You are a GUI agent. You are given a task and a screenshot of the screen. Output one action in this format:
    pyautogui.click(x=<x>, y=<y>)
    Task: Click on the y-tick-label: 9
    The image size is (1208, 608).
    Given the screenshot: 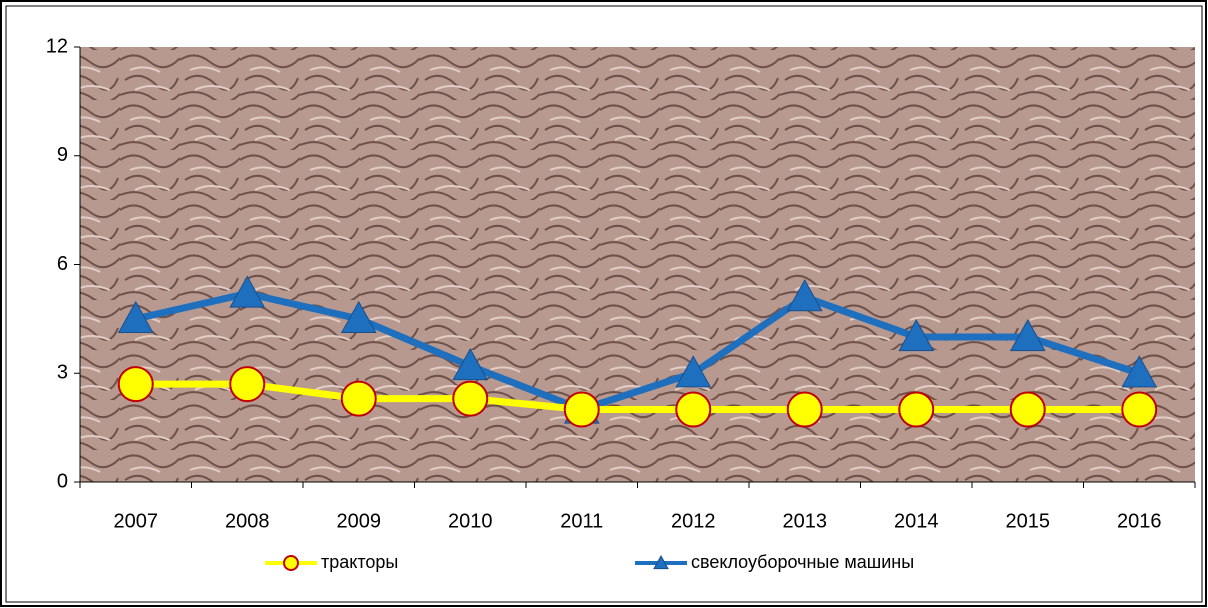 What is the action you would take?
    pyautogui.click(x=62, y=155)
    